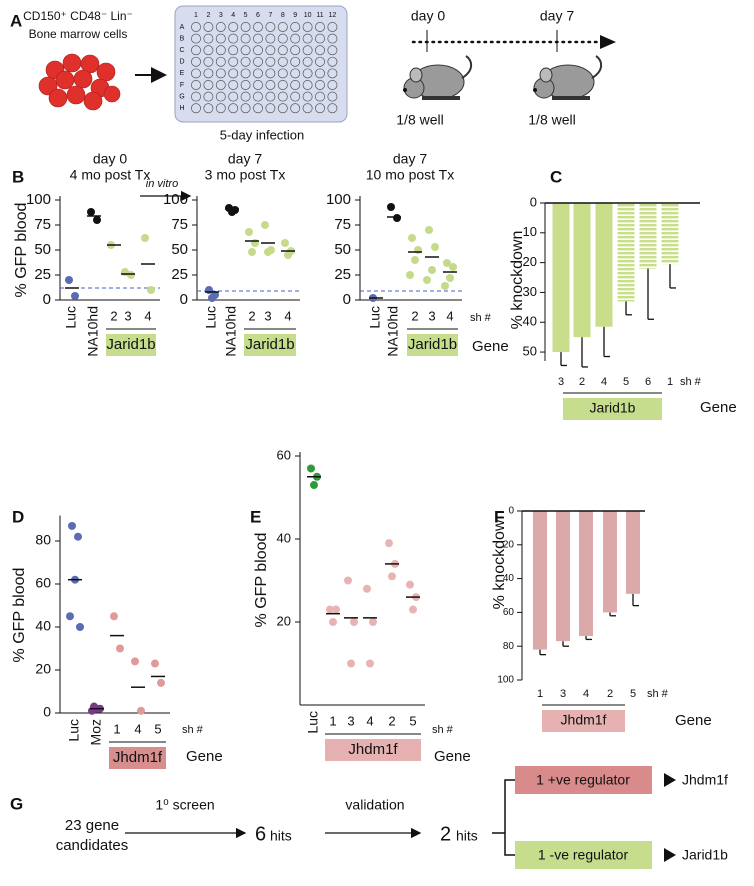  What do you see at coordinates (182, 27) in the screenshot?
I see `plate-row: A` at bounding box center [182, 27].